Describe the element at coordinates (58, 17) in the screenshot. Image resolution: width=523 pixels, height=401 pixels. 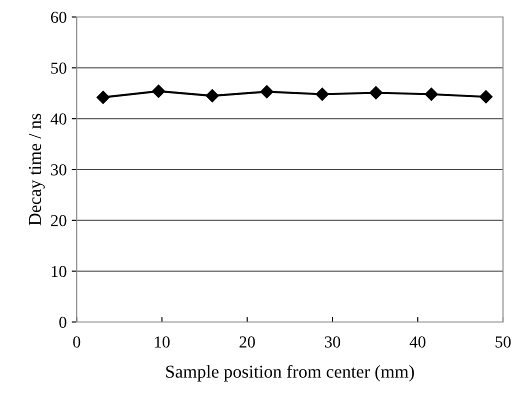
I see `y-tick-label: 60` at that location.